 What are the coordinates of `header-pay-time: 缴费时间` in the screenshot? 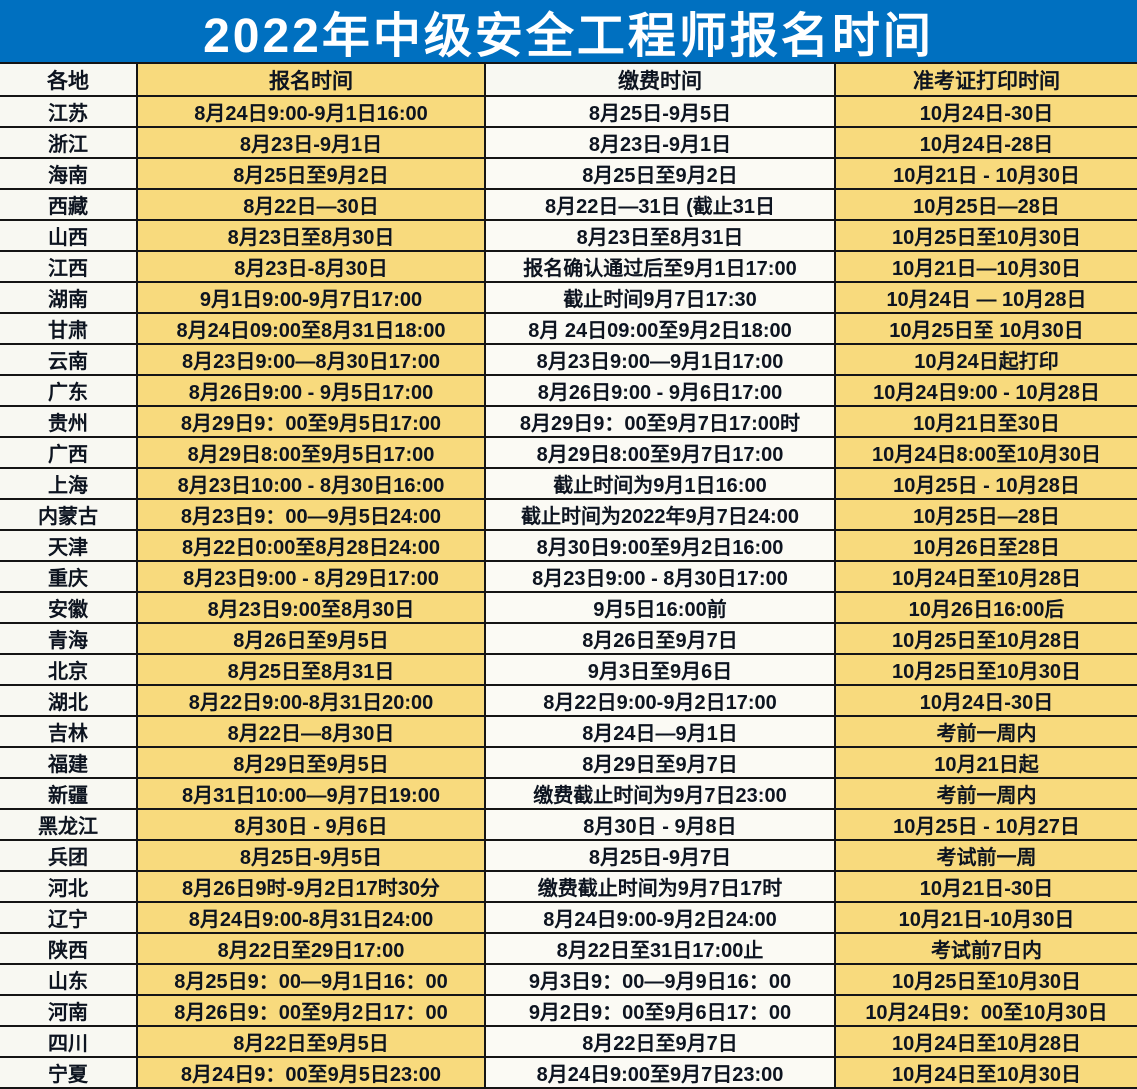 It's located at (660, 79).